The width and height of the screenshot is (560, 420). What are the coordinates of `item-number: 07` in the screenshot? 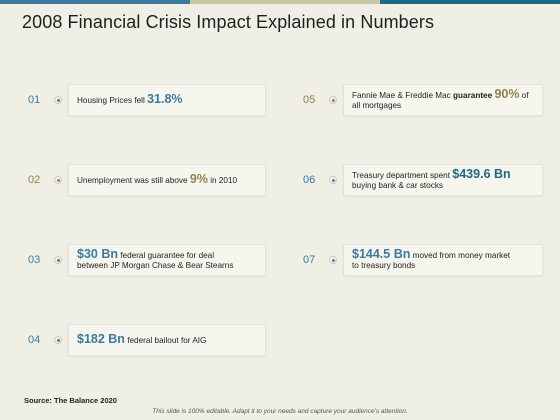 It's located at (309, 260).